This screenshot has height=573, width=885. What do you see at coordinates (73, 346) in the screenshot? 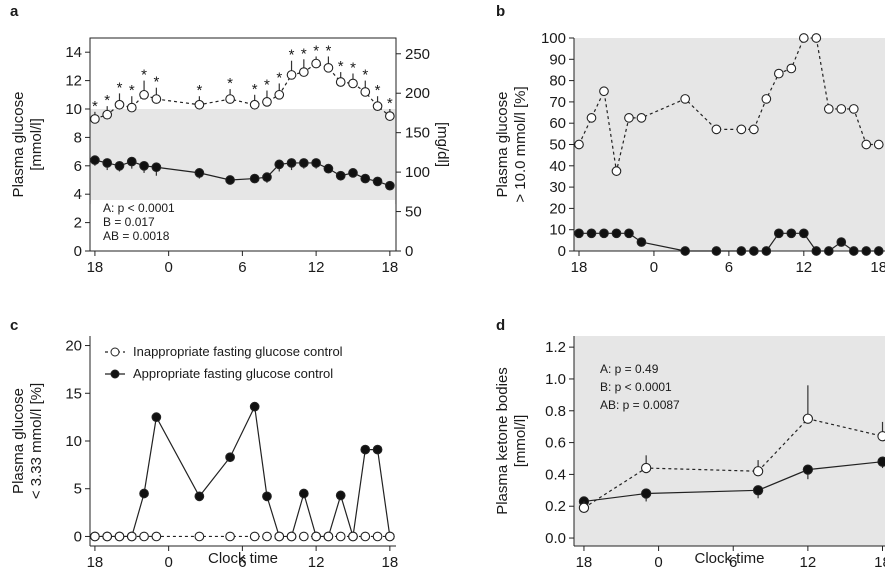
I see `y-tick-label: 20` at bounding box center [73, 346].